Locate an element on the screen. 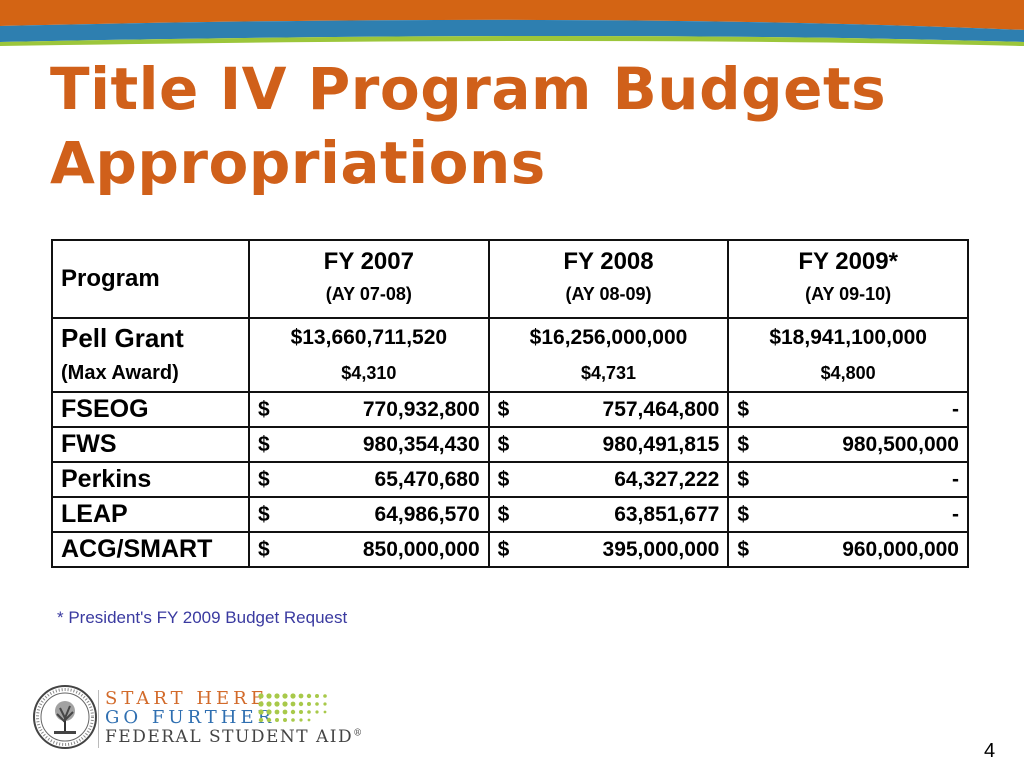 Image resolution: width=1024 pixels, height=768 pixels. logo-wordmark-text: FEDERAL STUDENT AID is located at coordinates (229, 737).